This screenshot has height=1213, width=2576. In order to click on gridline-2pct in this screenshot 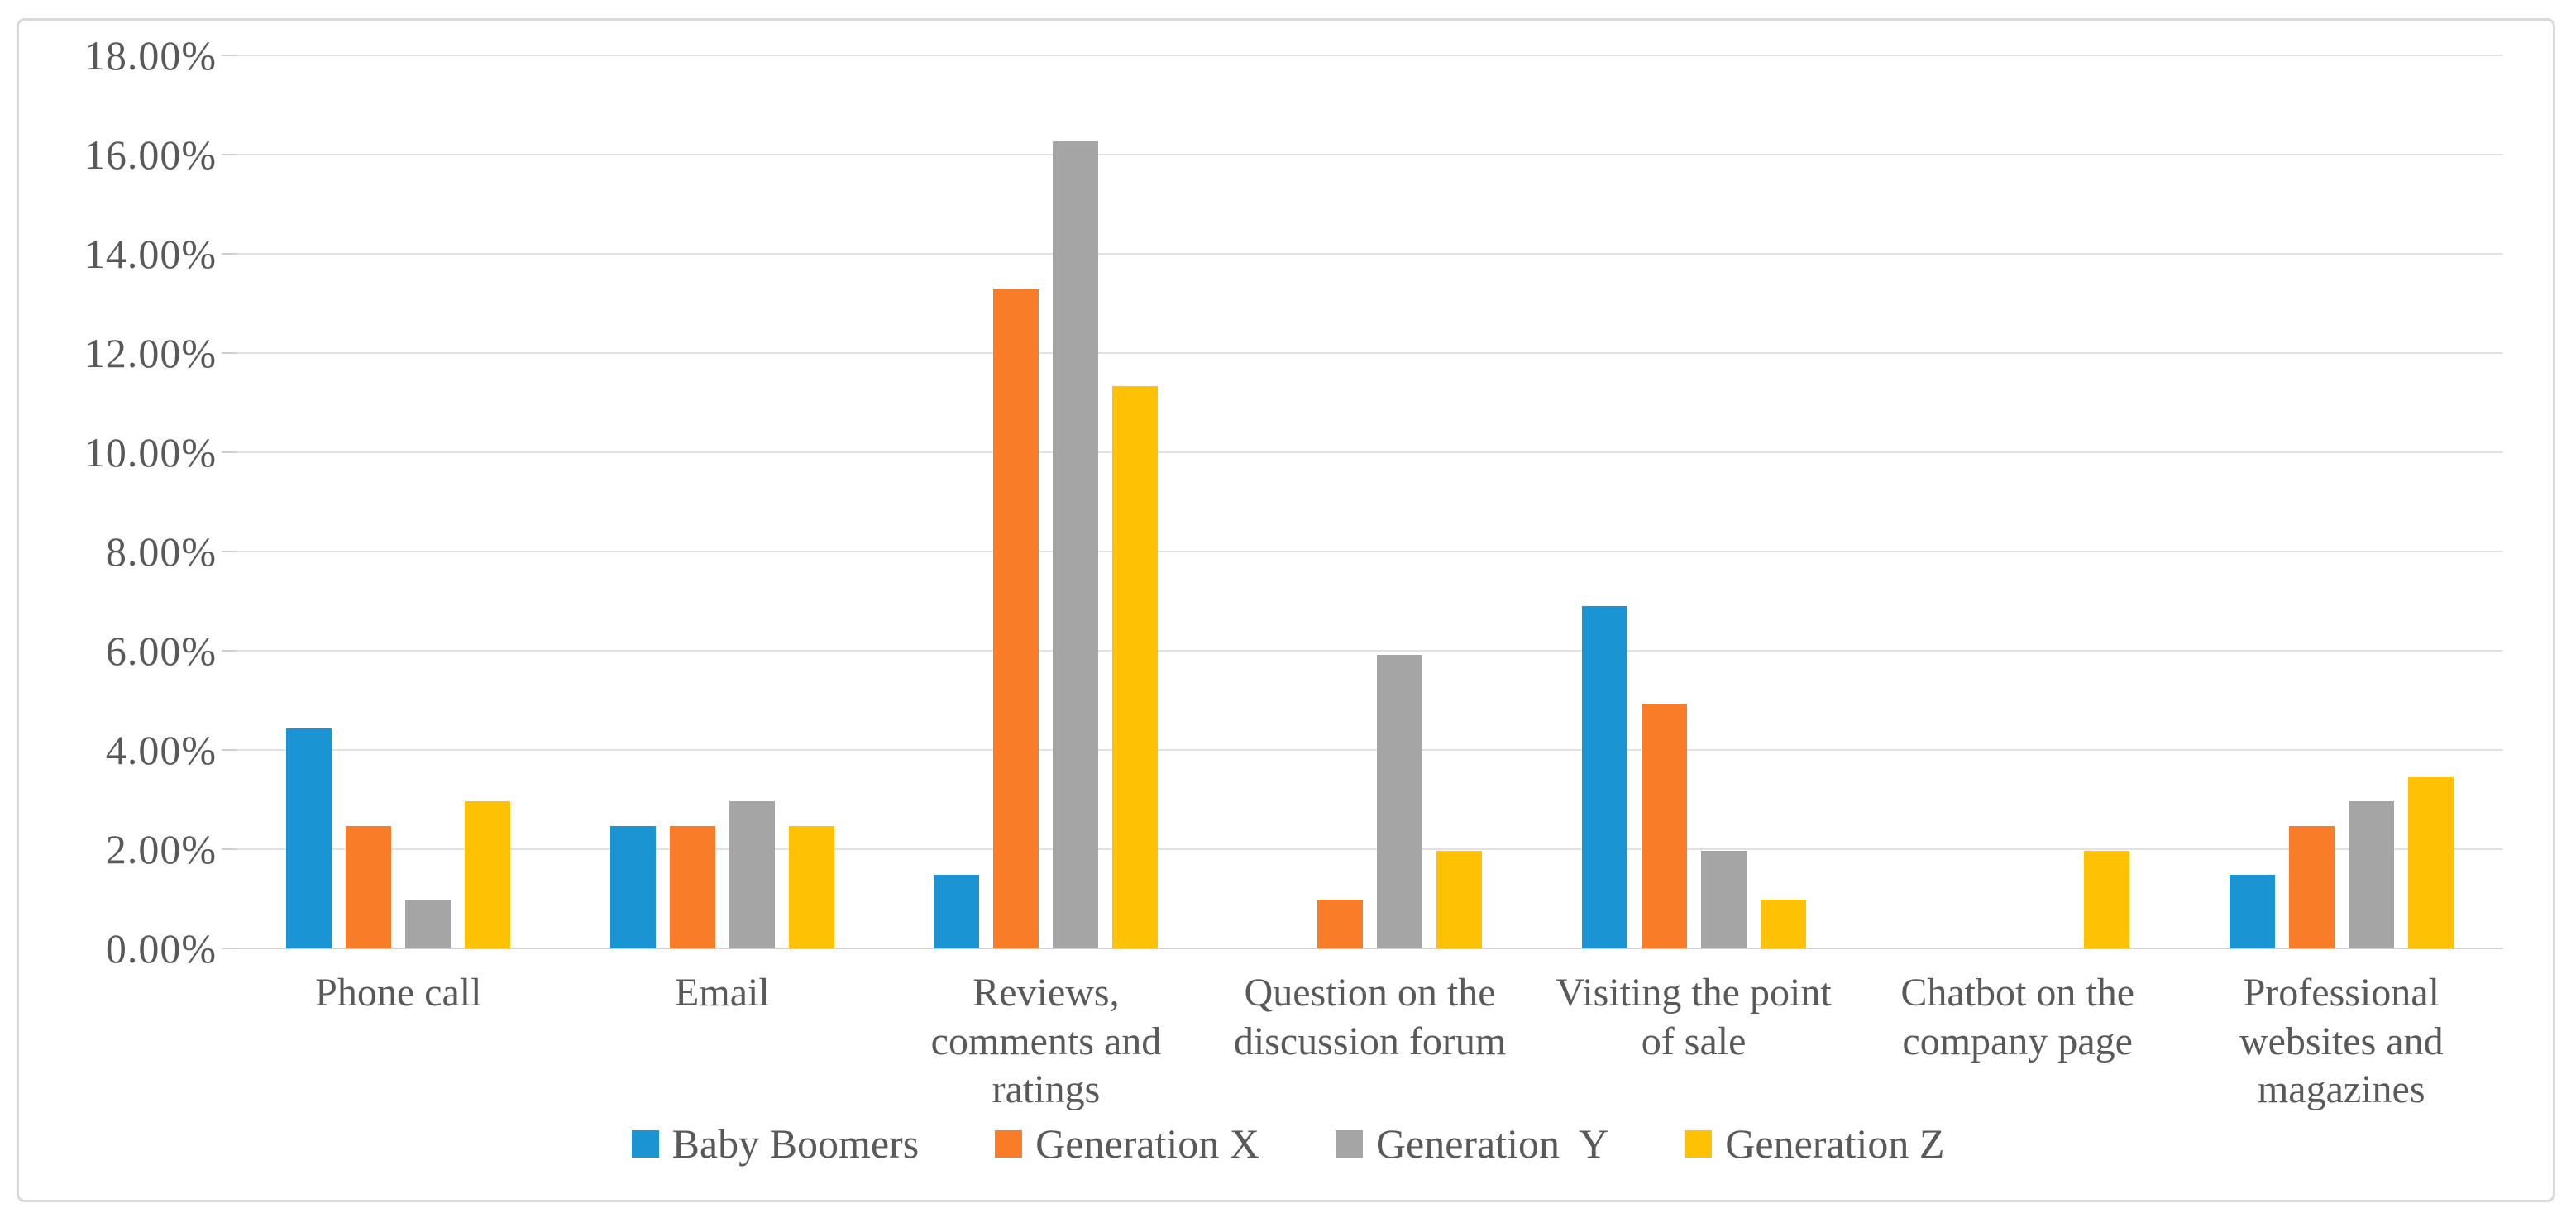, I will do `click(1370, 849)`.